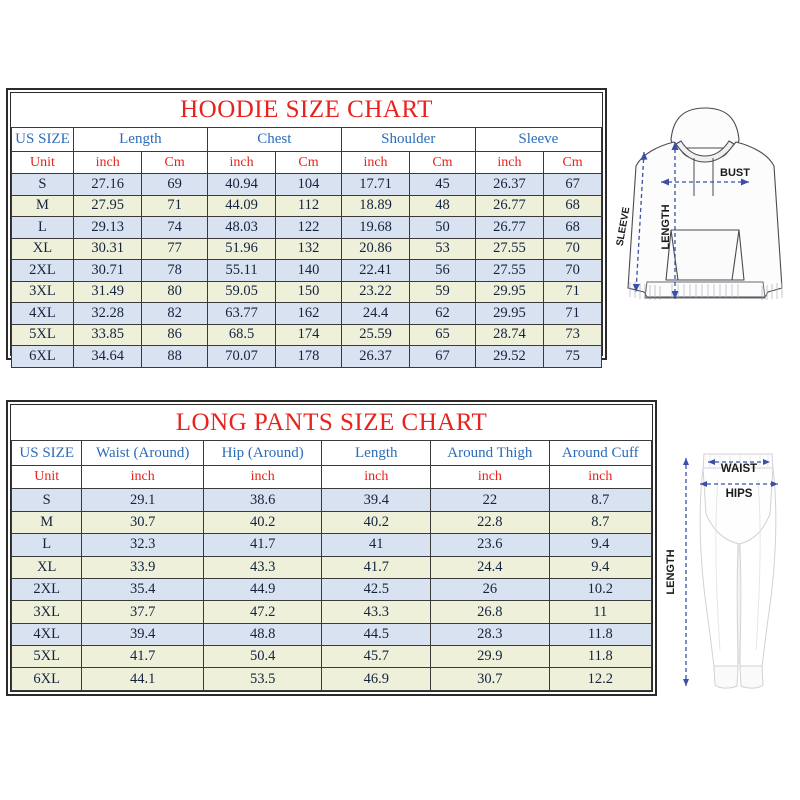 This screenshot has height=800, width=800. Describe the element at coordinates (490, 522) in the screenshot. I see `measure-cell: 22.8` at that location.